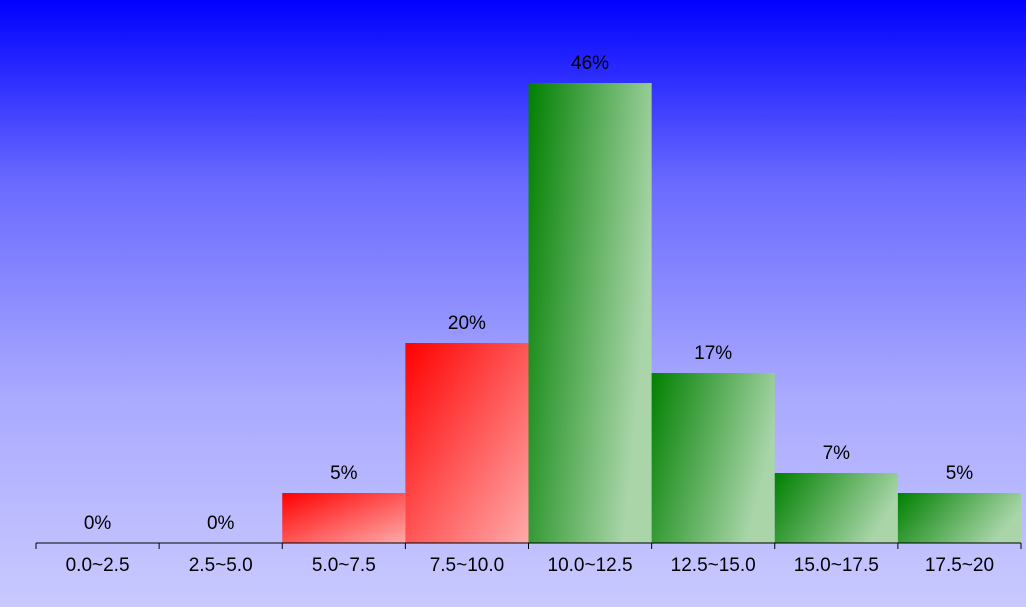  Describe the element at coordinates (467, 443) in the screenshot. I see `bar-7.5~10.0` at that location.